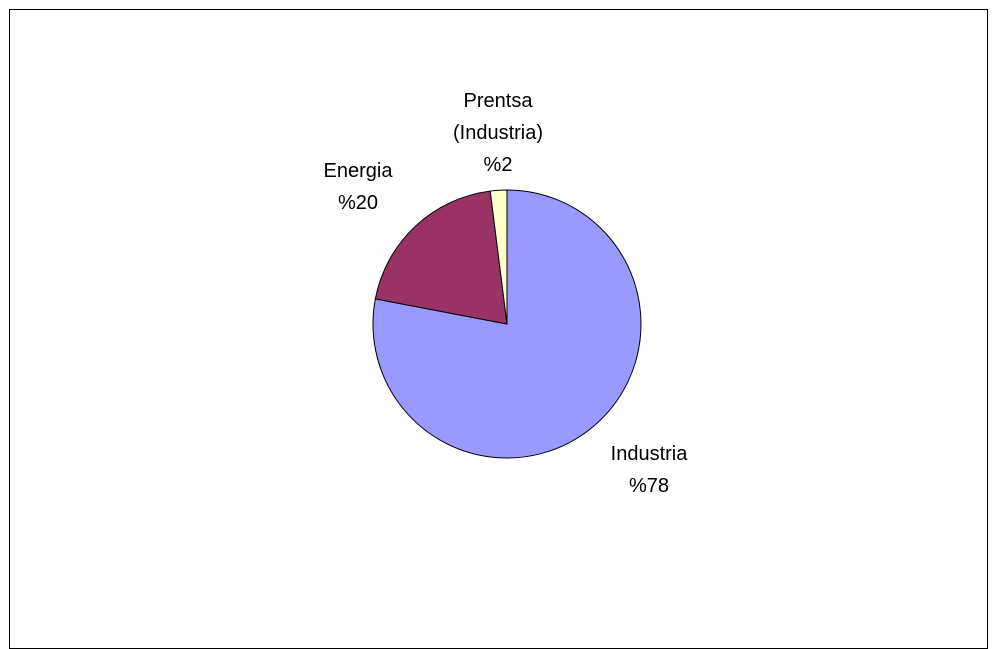 The width and height of the screenshot is (995, 649). I want to click on data-label-percent: %2, so click(498, 165).